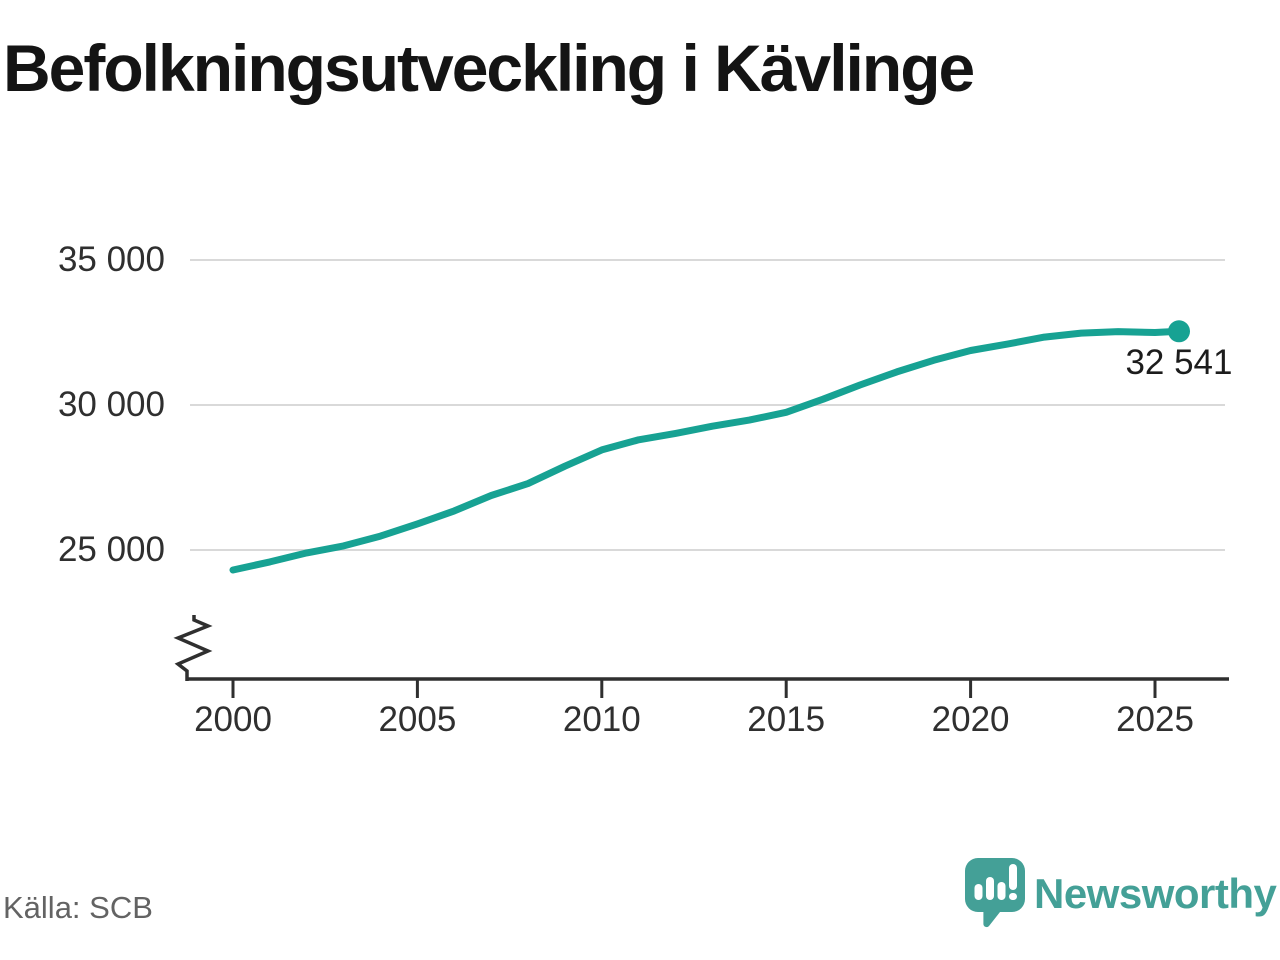 Image resolution: width=1280 pixels, height=960 pixels. I want to click on x-axis-tick-marks, so click(694, 688).